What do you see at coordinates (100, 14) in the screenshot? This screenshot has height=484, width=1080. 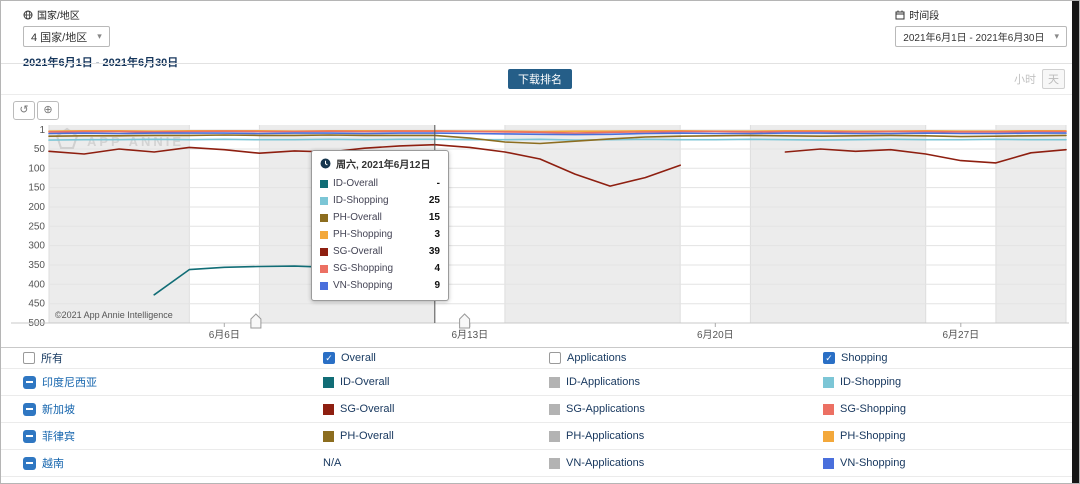 I see `country-filter-label: 国家/地区` at bounding box center [100, 14].